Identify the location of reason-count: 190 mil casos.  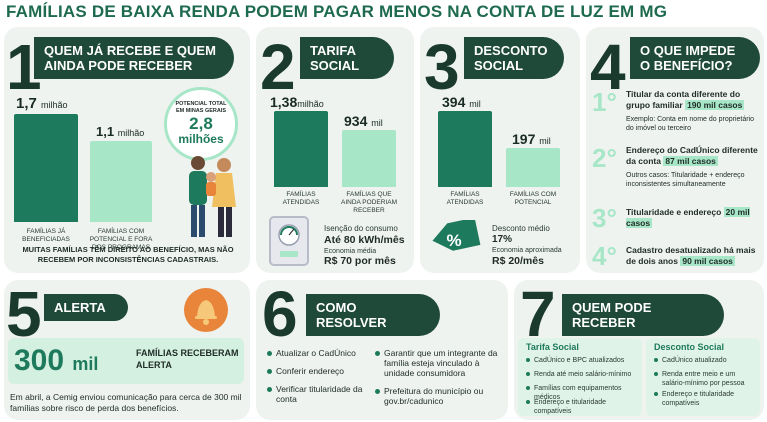
(715, 105).